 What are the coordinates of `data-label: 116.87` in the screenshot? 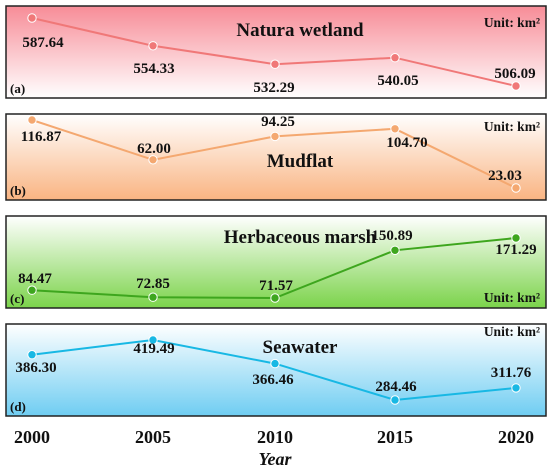 It's located at (41, 137).